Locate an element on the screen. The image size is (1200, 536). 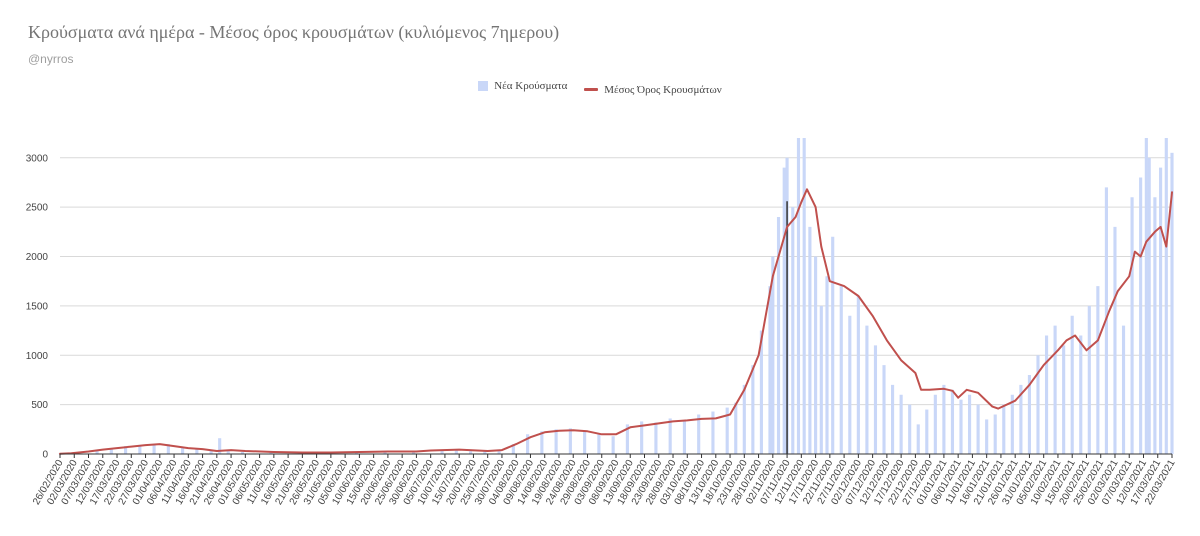
y-tick-label: 0 is located at coordinates (45, 455).